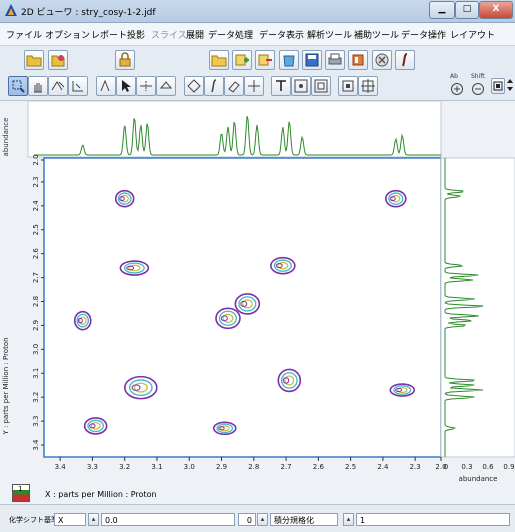 The image size is (515, 532). What do you see at coordinates (446, 467) in the screenshot?
I see `right-tick-label: 0` at bounding box center [446, 467].